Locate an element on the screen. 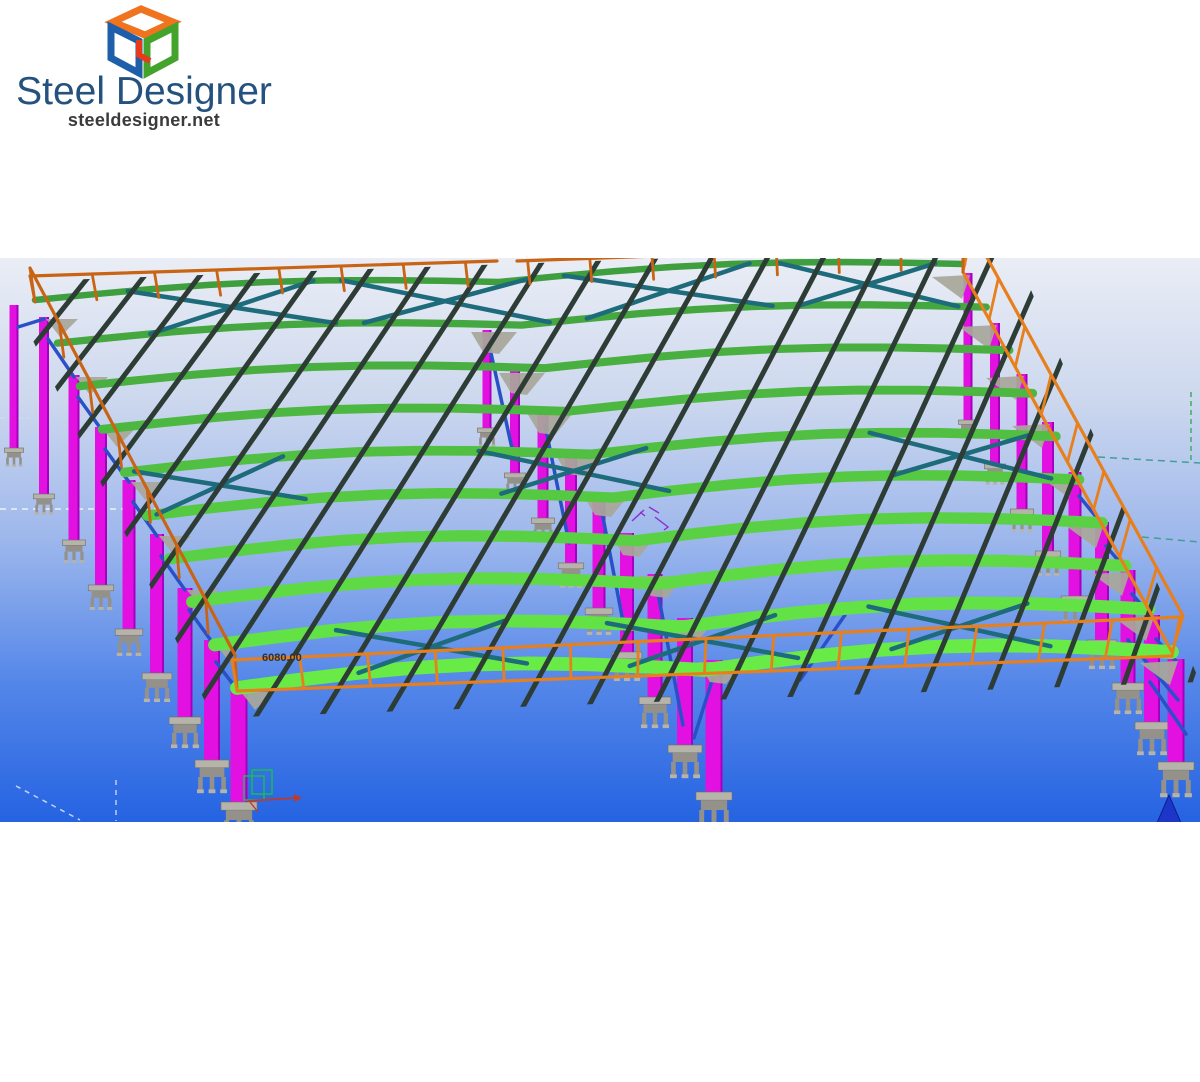 This screenshot has height=1082, width=1200. knee-brace is located at coordinates (31, 323).